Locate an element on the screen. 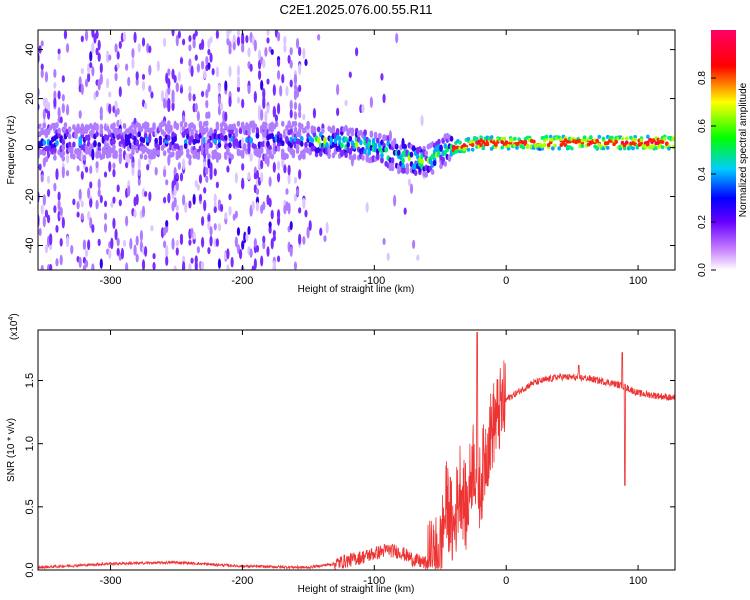 The width and height of the screenshot is (750, 600). snr-y-label: SNR (10 * v/v) is located at coordinates (11, 450).